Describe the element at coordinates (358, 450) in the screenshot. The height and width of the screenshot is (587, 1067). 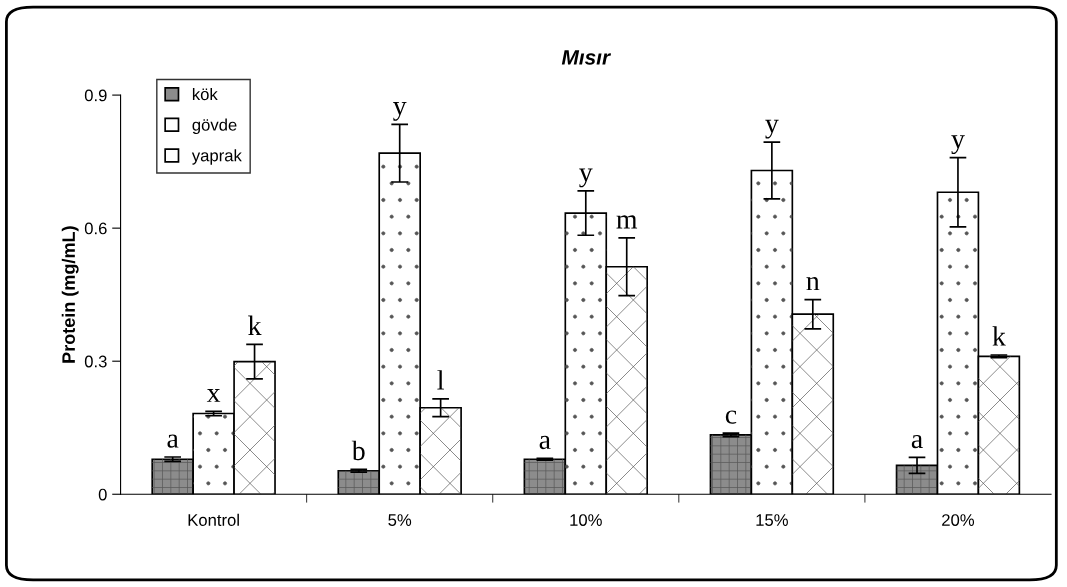
I see `data-label: b` at that location.